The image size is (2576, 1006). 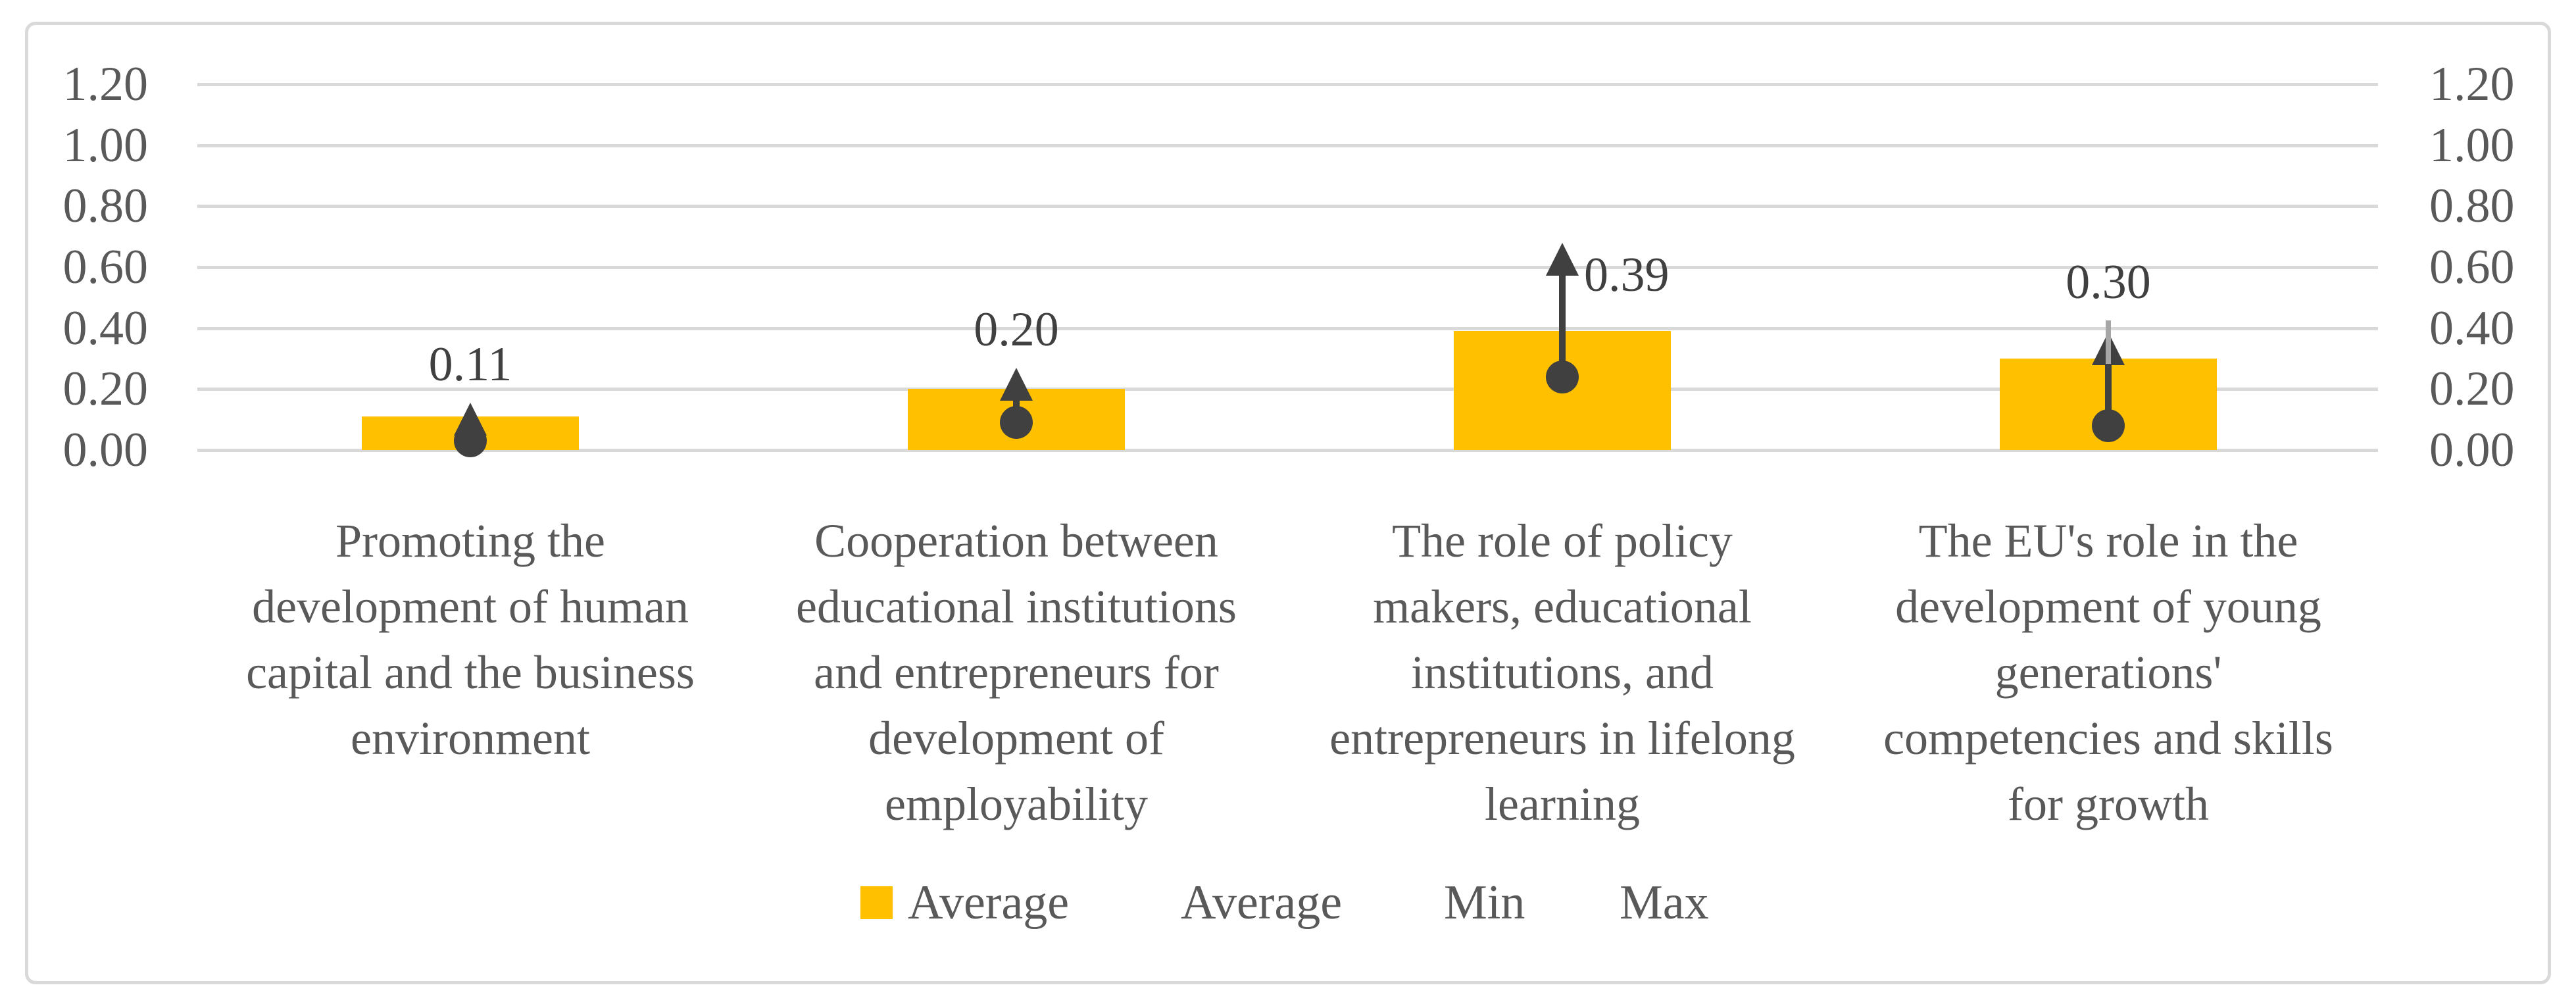 I want to click on y-axis-tick-left: 0.20, so click(x=105, y=389).